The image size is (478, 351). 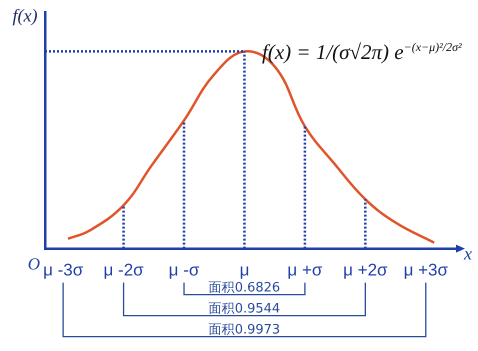 I want to click on y-axis-title: f(x), so click(x=25, y=16).